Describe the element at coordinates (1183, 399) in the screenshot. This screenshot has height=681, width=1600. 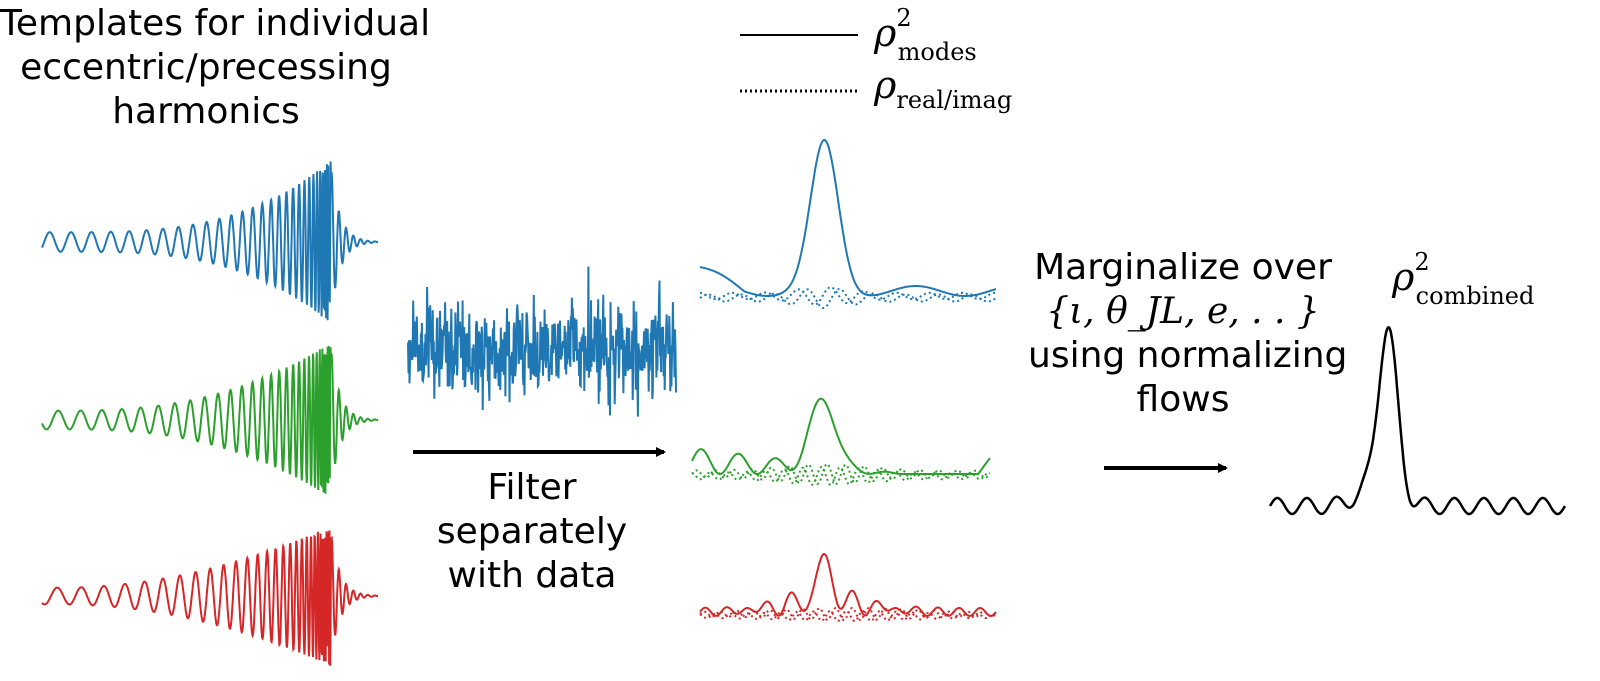
I see `marginalize-caption-line-4: flows` at that location.